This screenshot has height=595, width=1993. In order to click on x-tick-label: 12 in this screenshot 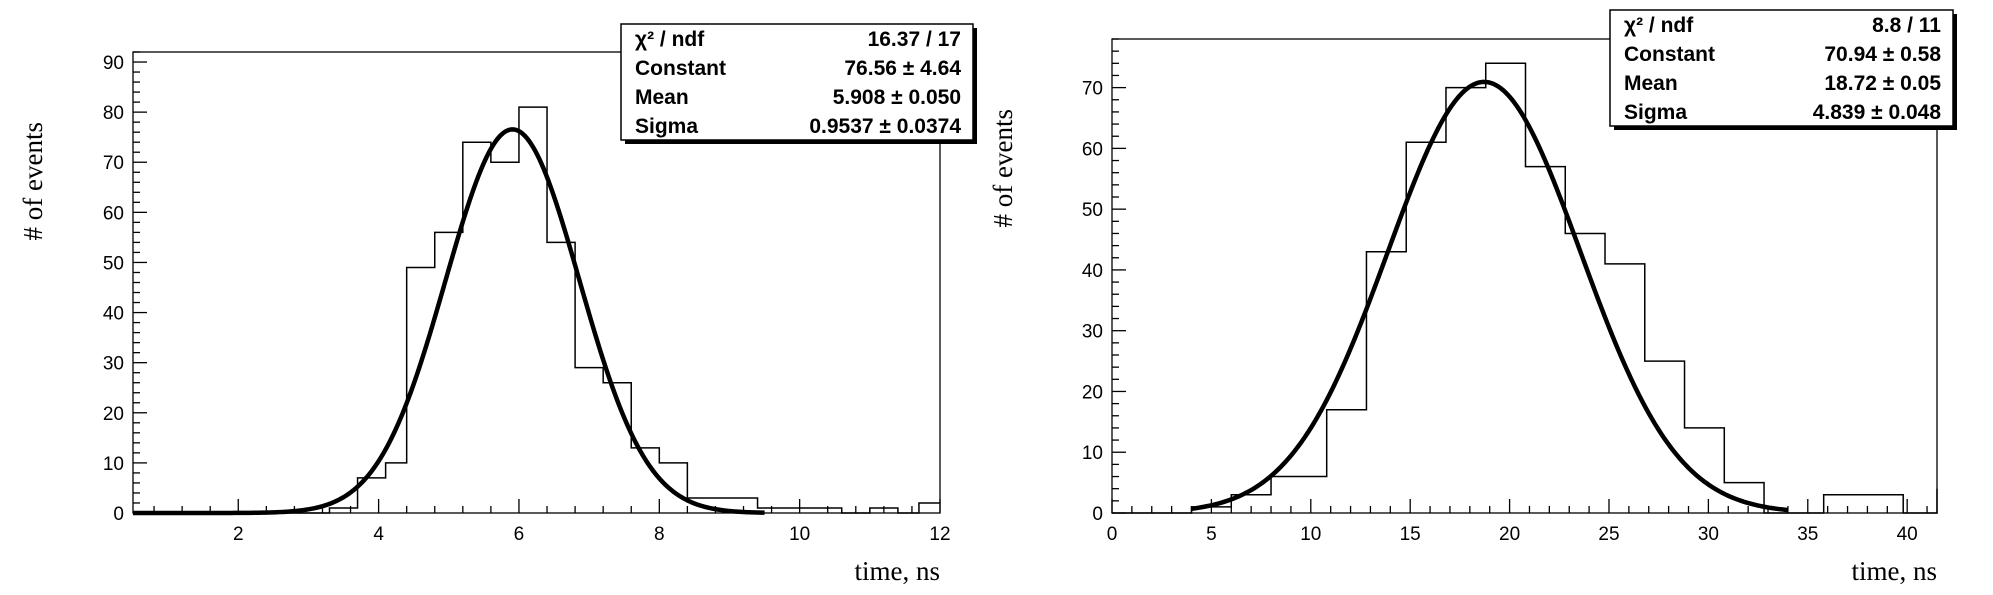, I will do `click(939, 534)`.